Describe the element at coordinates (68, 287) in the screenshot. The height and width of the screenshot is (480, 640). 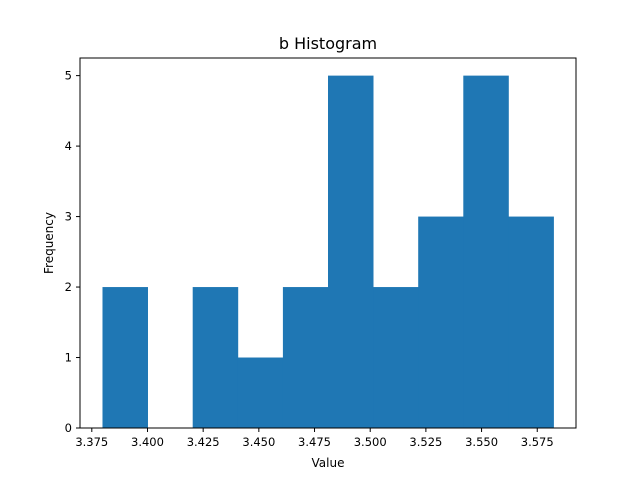
I see `y-tick-label: 2` at that location.